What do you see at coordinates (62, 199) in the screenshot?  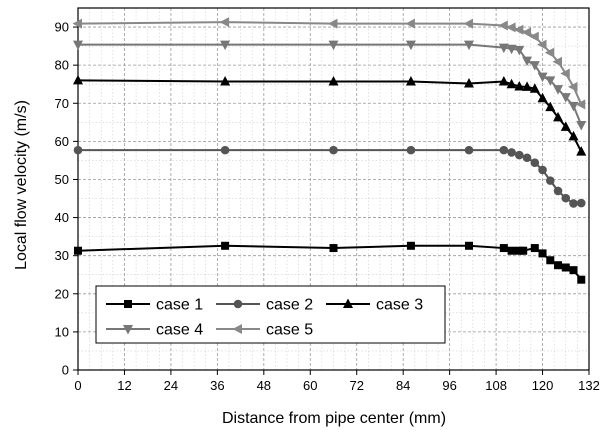 I see `y-axis-tick-labels: 0 10 20 30 40 50 60 70 80 90` at bounding box center [62, 199].